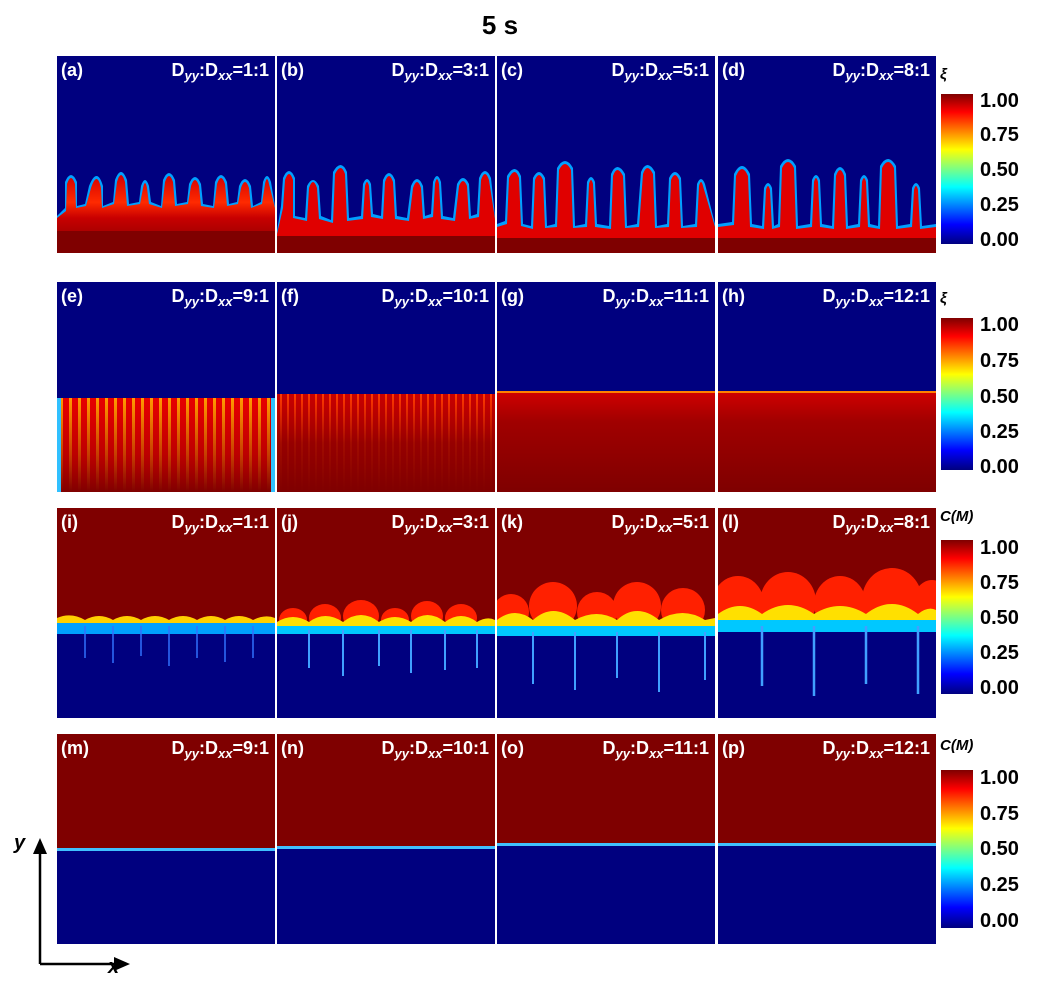 Image resolution: width=1050 pixels, height=992 pixels. I want to click on dendrite-field-f, so click(386, 387).